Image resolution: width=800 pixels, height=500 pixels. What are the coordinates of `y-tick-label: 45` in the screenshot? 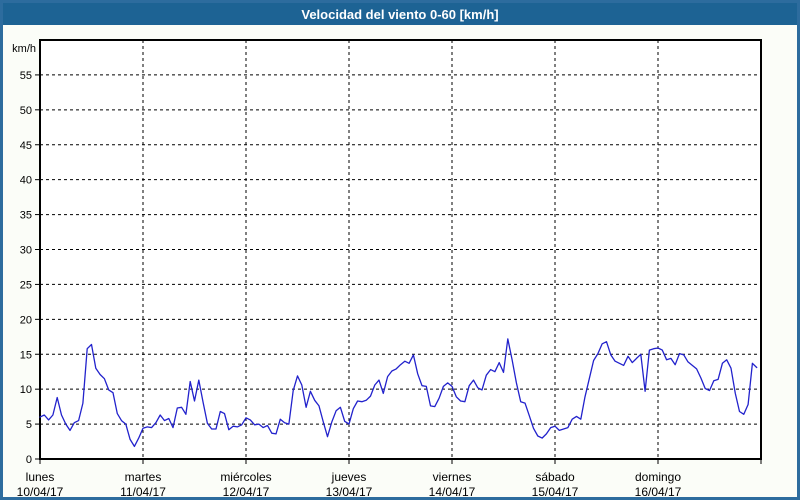 It's located at (26, 146).